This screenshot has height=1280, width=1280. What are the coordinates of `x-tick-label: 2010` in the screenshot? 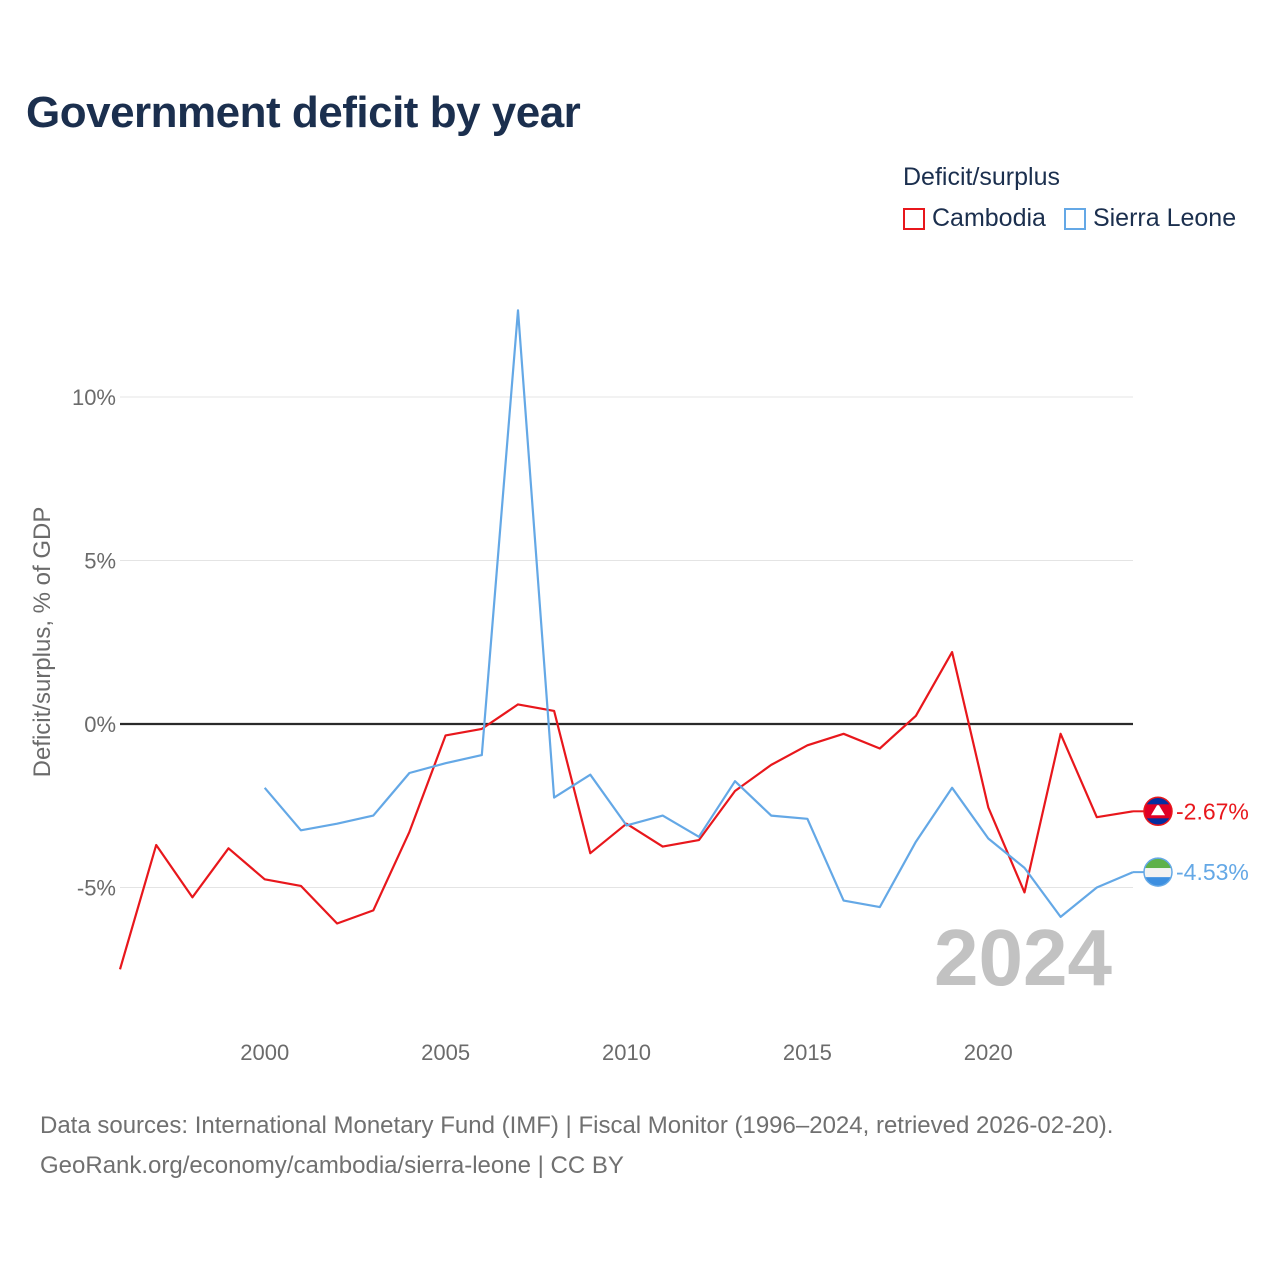 It's located at (626, 1052).